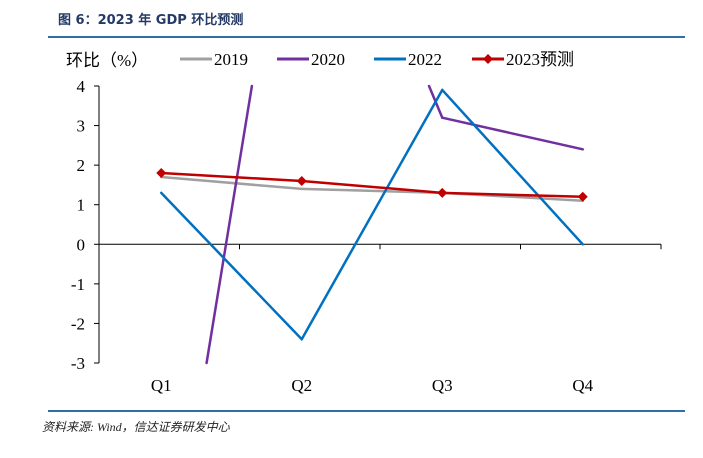 The width and height of the screenshot is (703, 458). Describe the element at coordinates (107, 60) in the screenshot. I see `y-axis-label: 环比（%）` at that location.